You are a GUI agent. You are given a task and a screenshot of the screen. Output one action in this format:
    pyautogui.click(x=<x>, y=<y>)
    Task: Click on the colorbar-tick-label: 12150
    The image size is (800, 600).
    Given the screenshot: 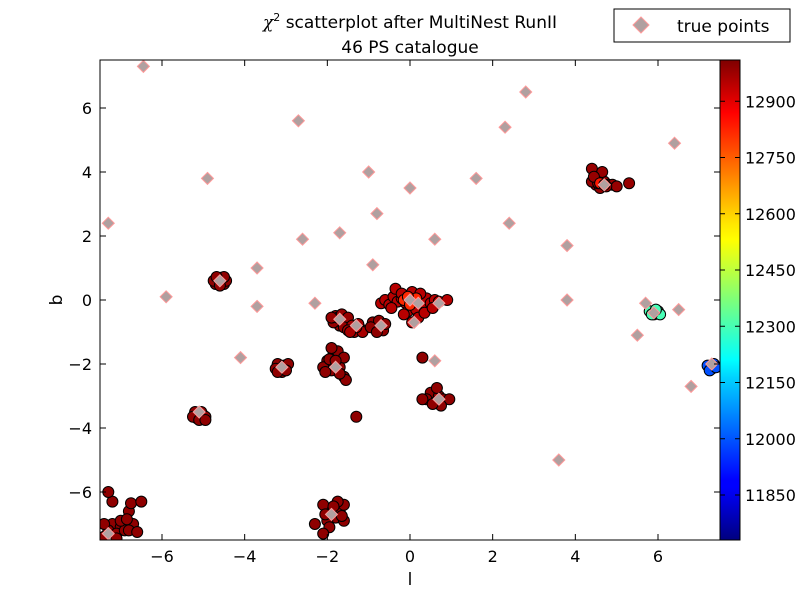 What is the action you would take?
    pyautogui.click(x=770, y=383)
    